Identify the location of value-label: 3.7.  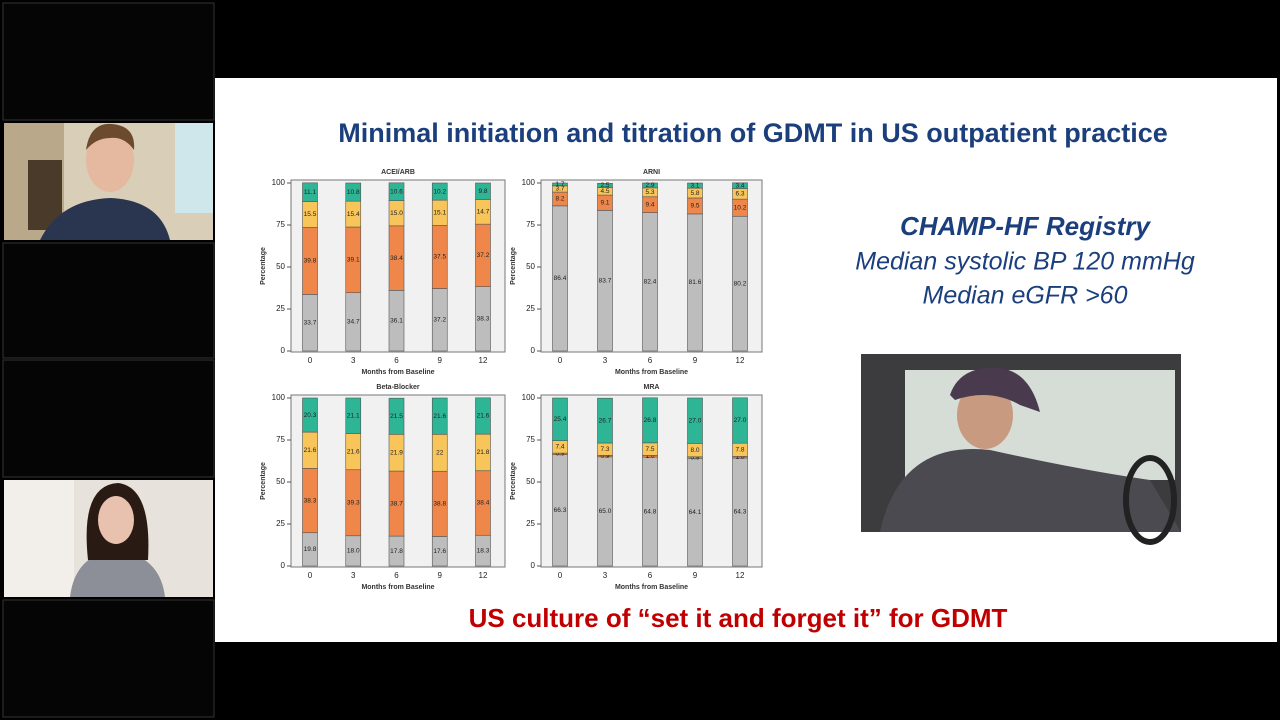
(559, 189).